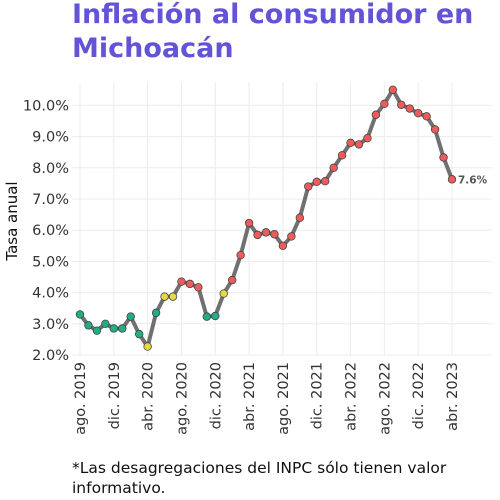  I want to click on y-axis-label: Tasa anual, so click(12, 221).